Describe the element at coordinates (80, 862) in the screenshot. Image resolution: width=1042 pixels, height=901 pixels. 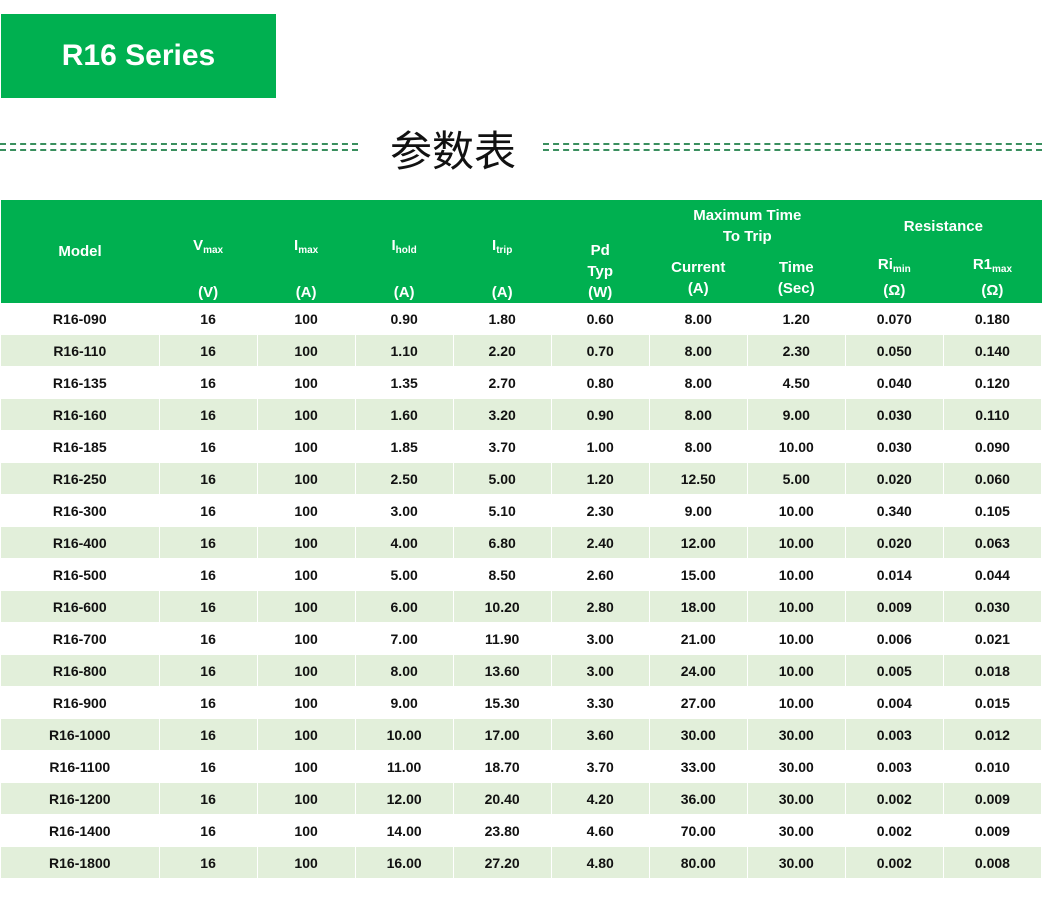
I see `table-cell: R16-1800` at that location.